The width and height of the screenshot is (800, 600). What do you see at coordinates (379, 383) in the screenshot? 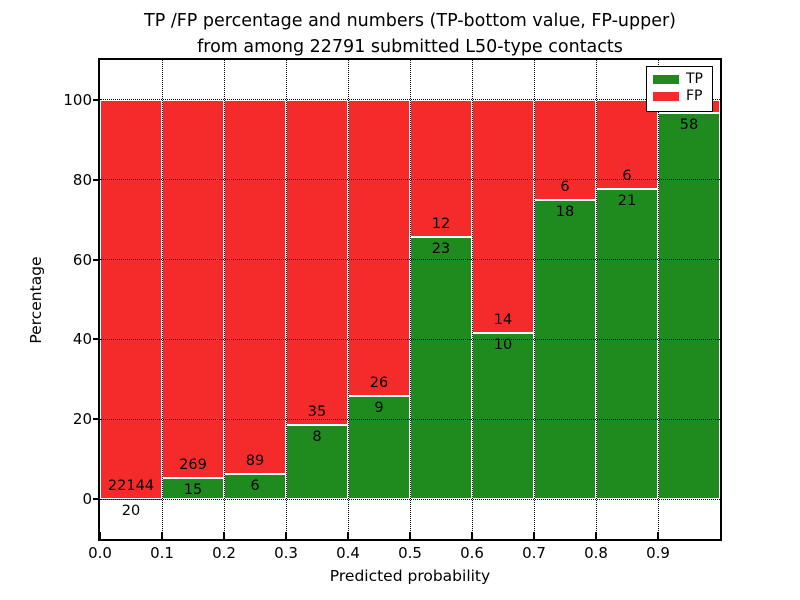
I see `bar-label-fp: 26` at bounding box center [379, 383].